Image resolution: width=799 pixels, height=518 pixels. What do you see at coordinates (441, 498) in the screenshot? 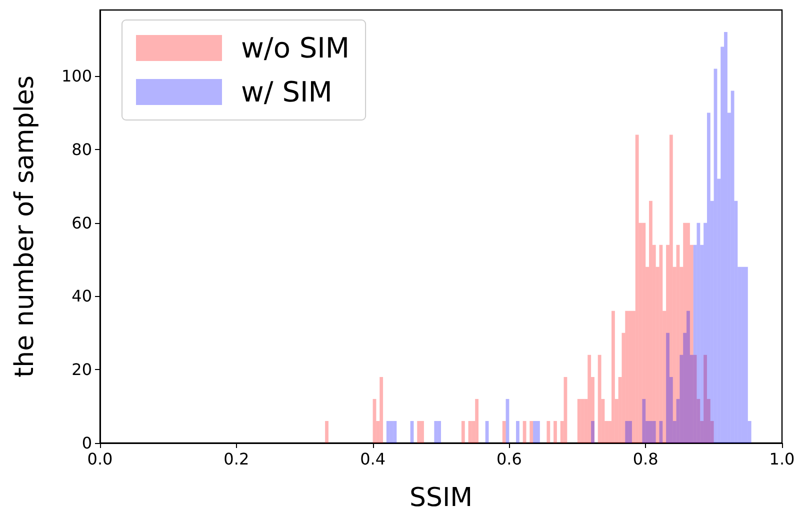
I see `x-axis-title: SSIM` at bounding box center [441, 498].